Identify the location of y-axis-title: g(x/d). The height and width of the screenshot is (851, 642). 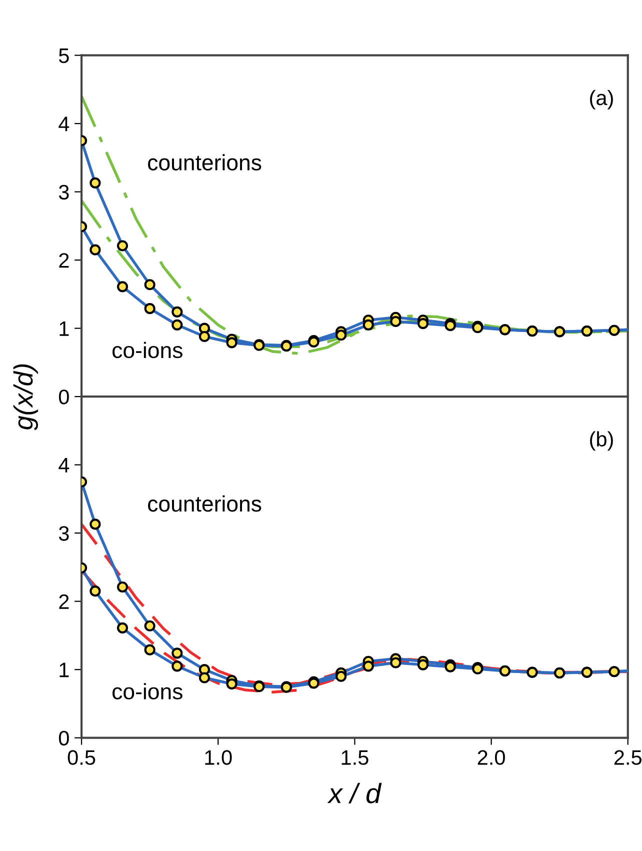
(25, 397).